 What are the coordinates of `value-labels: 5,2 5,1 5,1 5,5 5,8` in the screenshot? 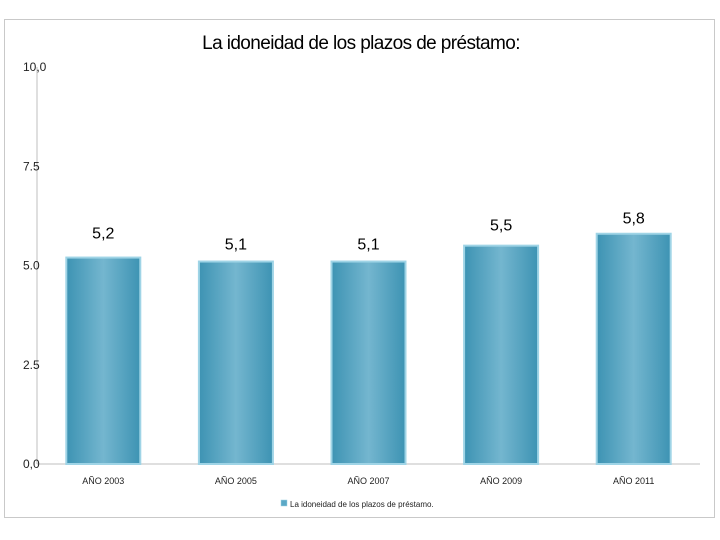 It's located at (368, 232).